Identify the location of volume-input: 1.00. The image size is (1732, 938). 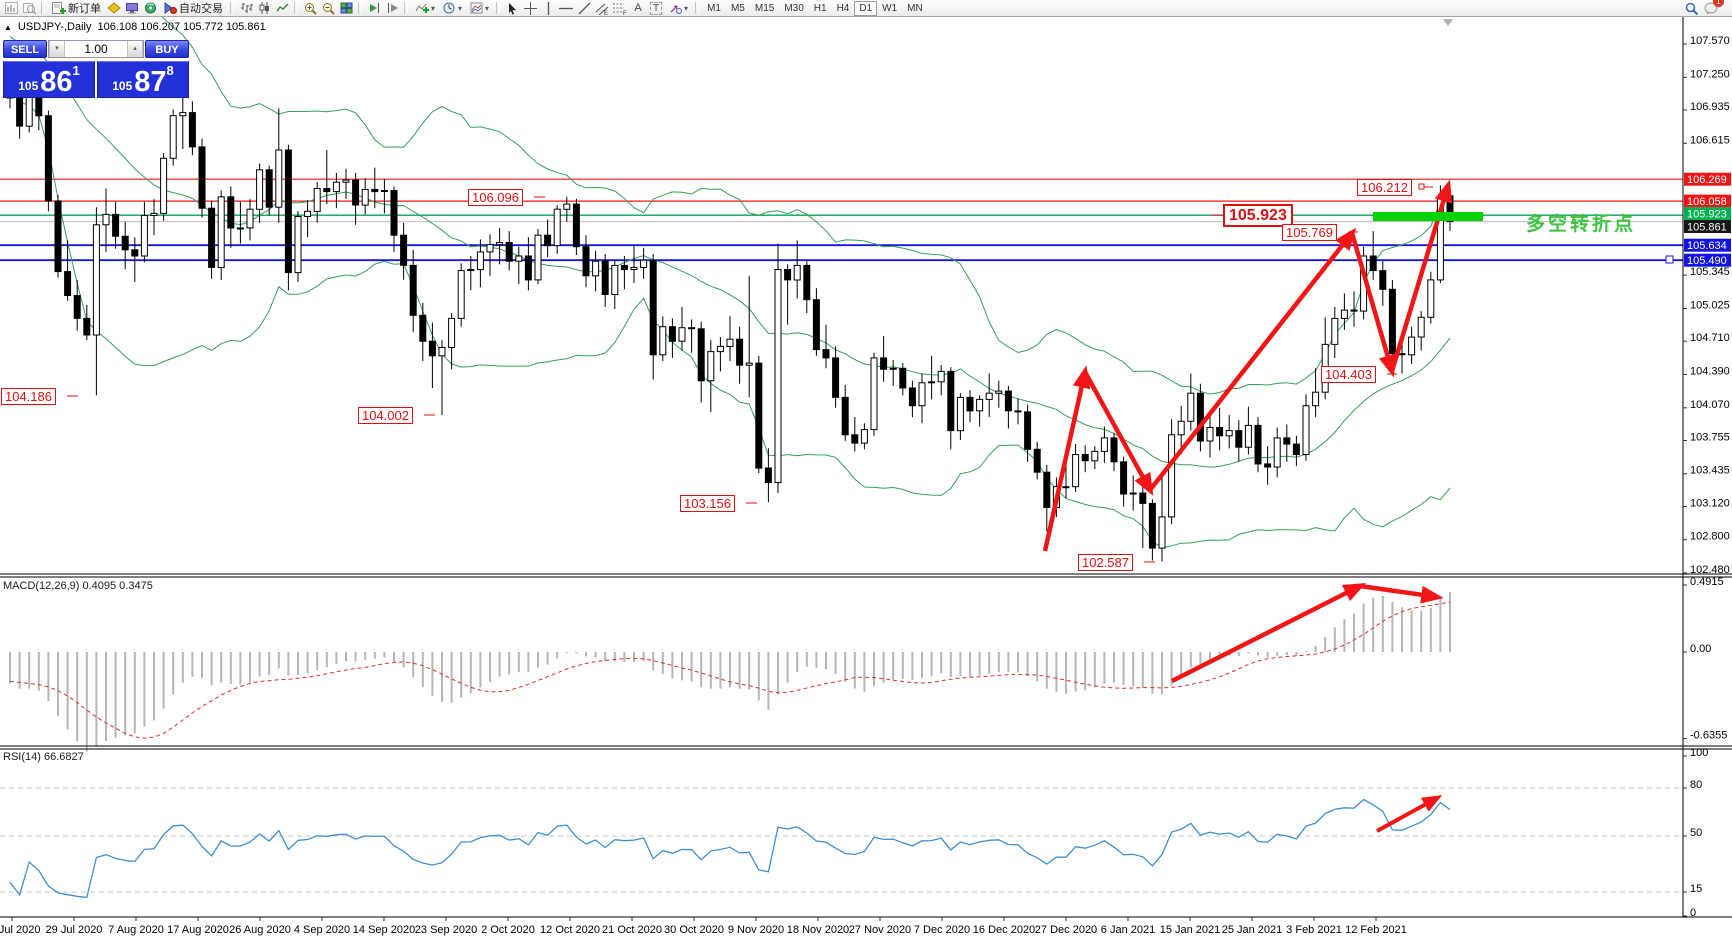
(96, 49).